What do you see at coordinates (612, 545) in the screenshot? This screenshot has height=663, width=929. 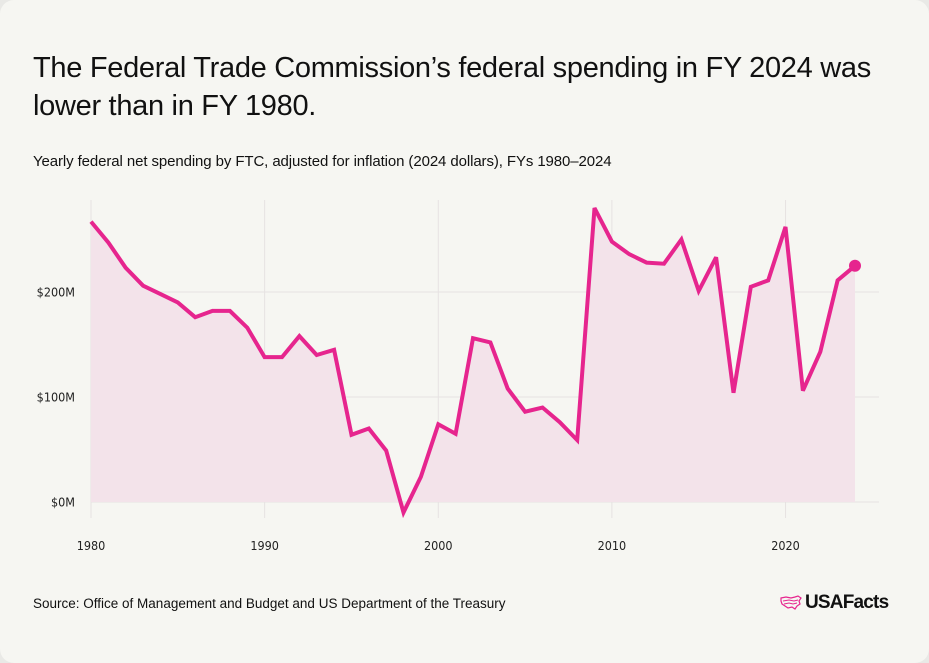 I see `x-tick-label: 2010` at bounding box center [612, 545].